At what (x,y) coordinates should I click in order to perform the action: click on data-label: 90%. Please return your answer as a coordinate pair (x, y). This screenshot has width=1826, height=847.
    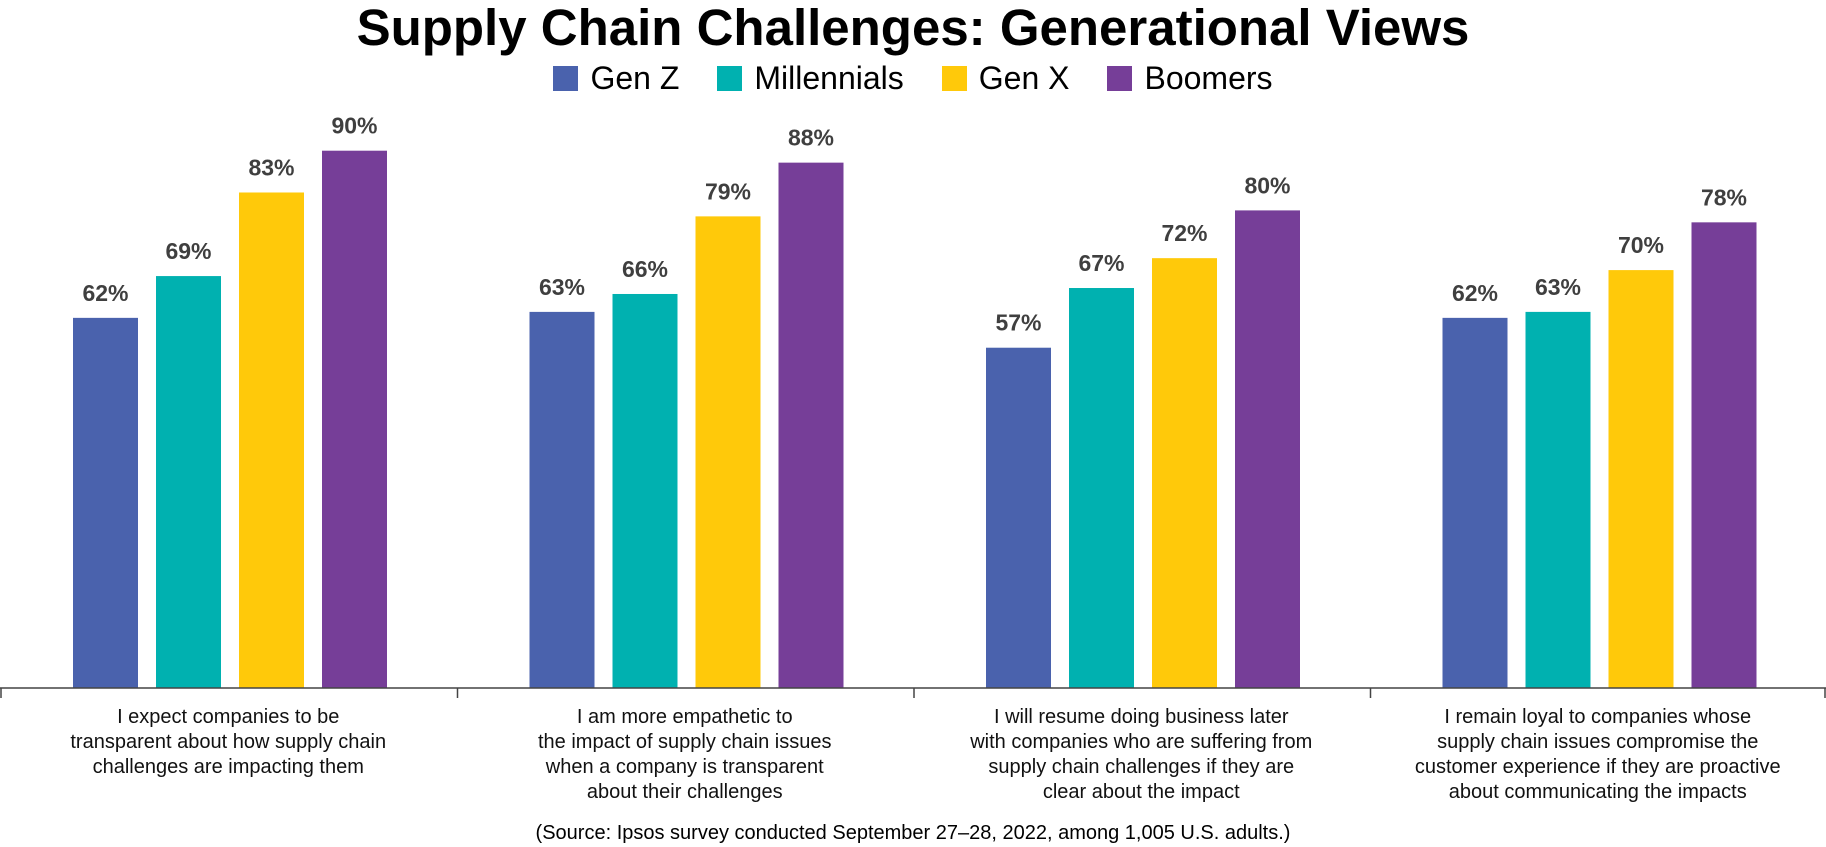
    Looking at the image, I should click on (354, 126).